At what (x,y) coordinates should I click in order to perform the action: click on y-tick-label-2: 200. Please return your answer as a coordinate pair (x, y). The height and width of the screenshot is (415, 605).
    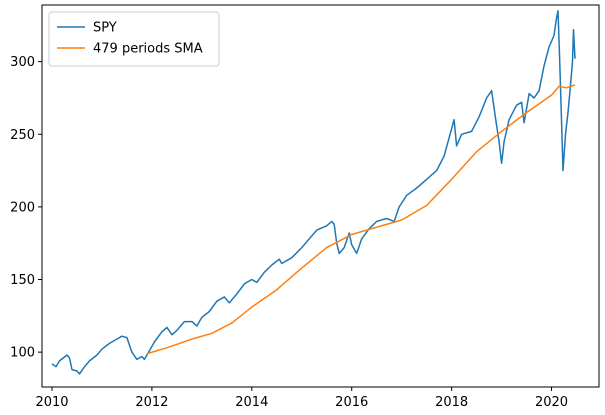
    Looking at the image, I should click on (22, 207).